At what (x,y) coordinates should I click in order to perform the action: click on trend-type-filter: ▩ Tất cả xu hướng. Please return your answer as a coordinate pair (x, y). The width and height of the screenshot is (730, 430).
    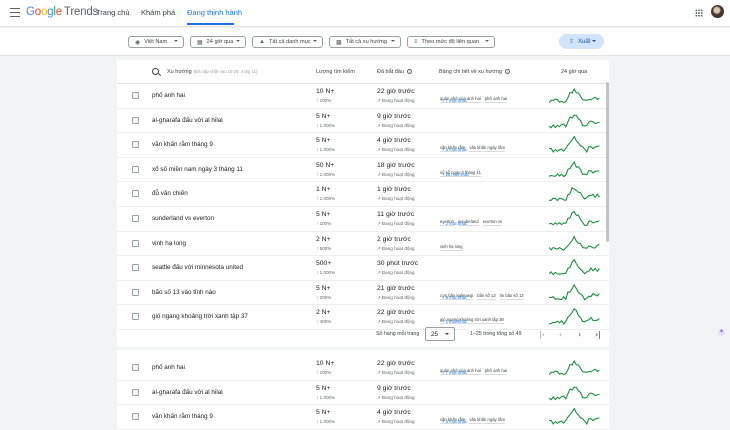
    Looking at the image, I should click on (365, 42).